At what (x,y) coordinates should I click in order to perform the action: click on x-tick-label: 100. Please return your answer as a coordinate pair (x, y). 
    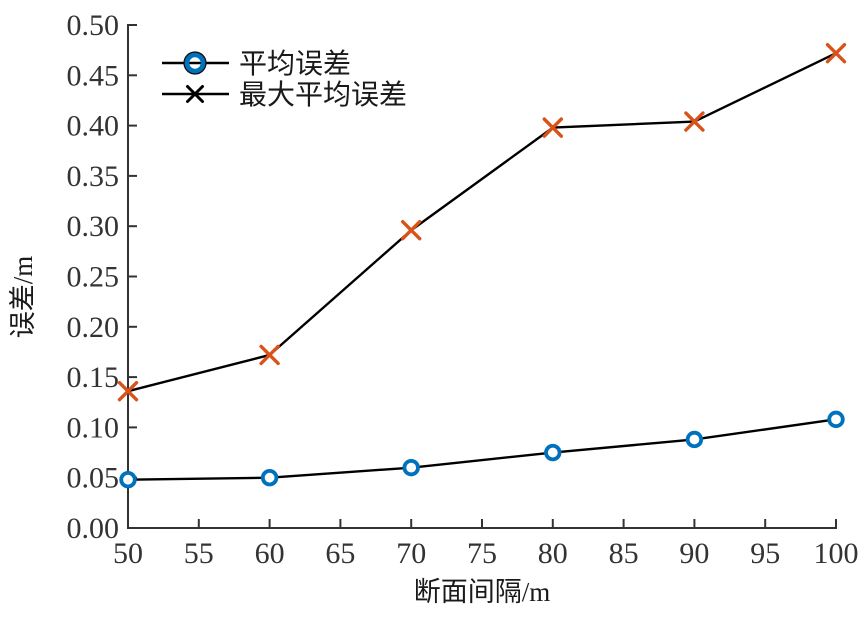
    Looking at the image, I should click on (836, 553).